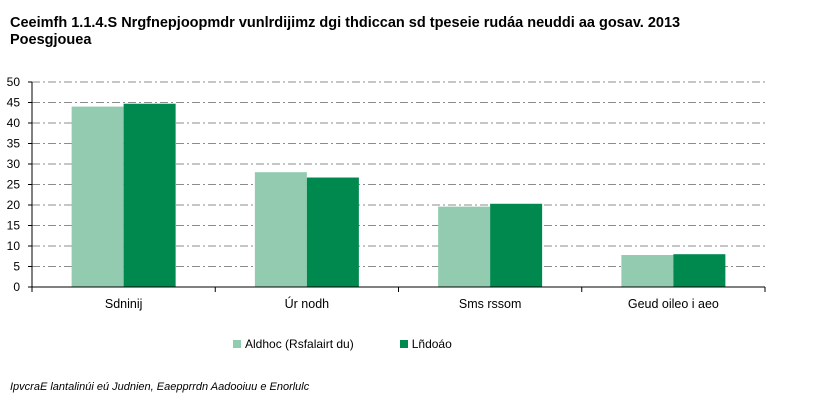 This screenshot has width=814, height=407. What do you see at coordinates (14, 226) in the screenshot?
I see `y-tick-label: 15` at bounding box center [14, 226].